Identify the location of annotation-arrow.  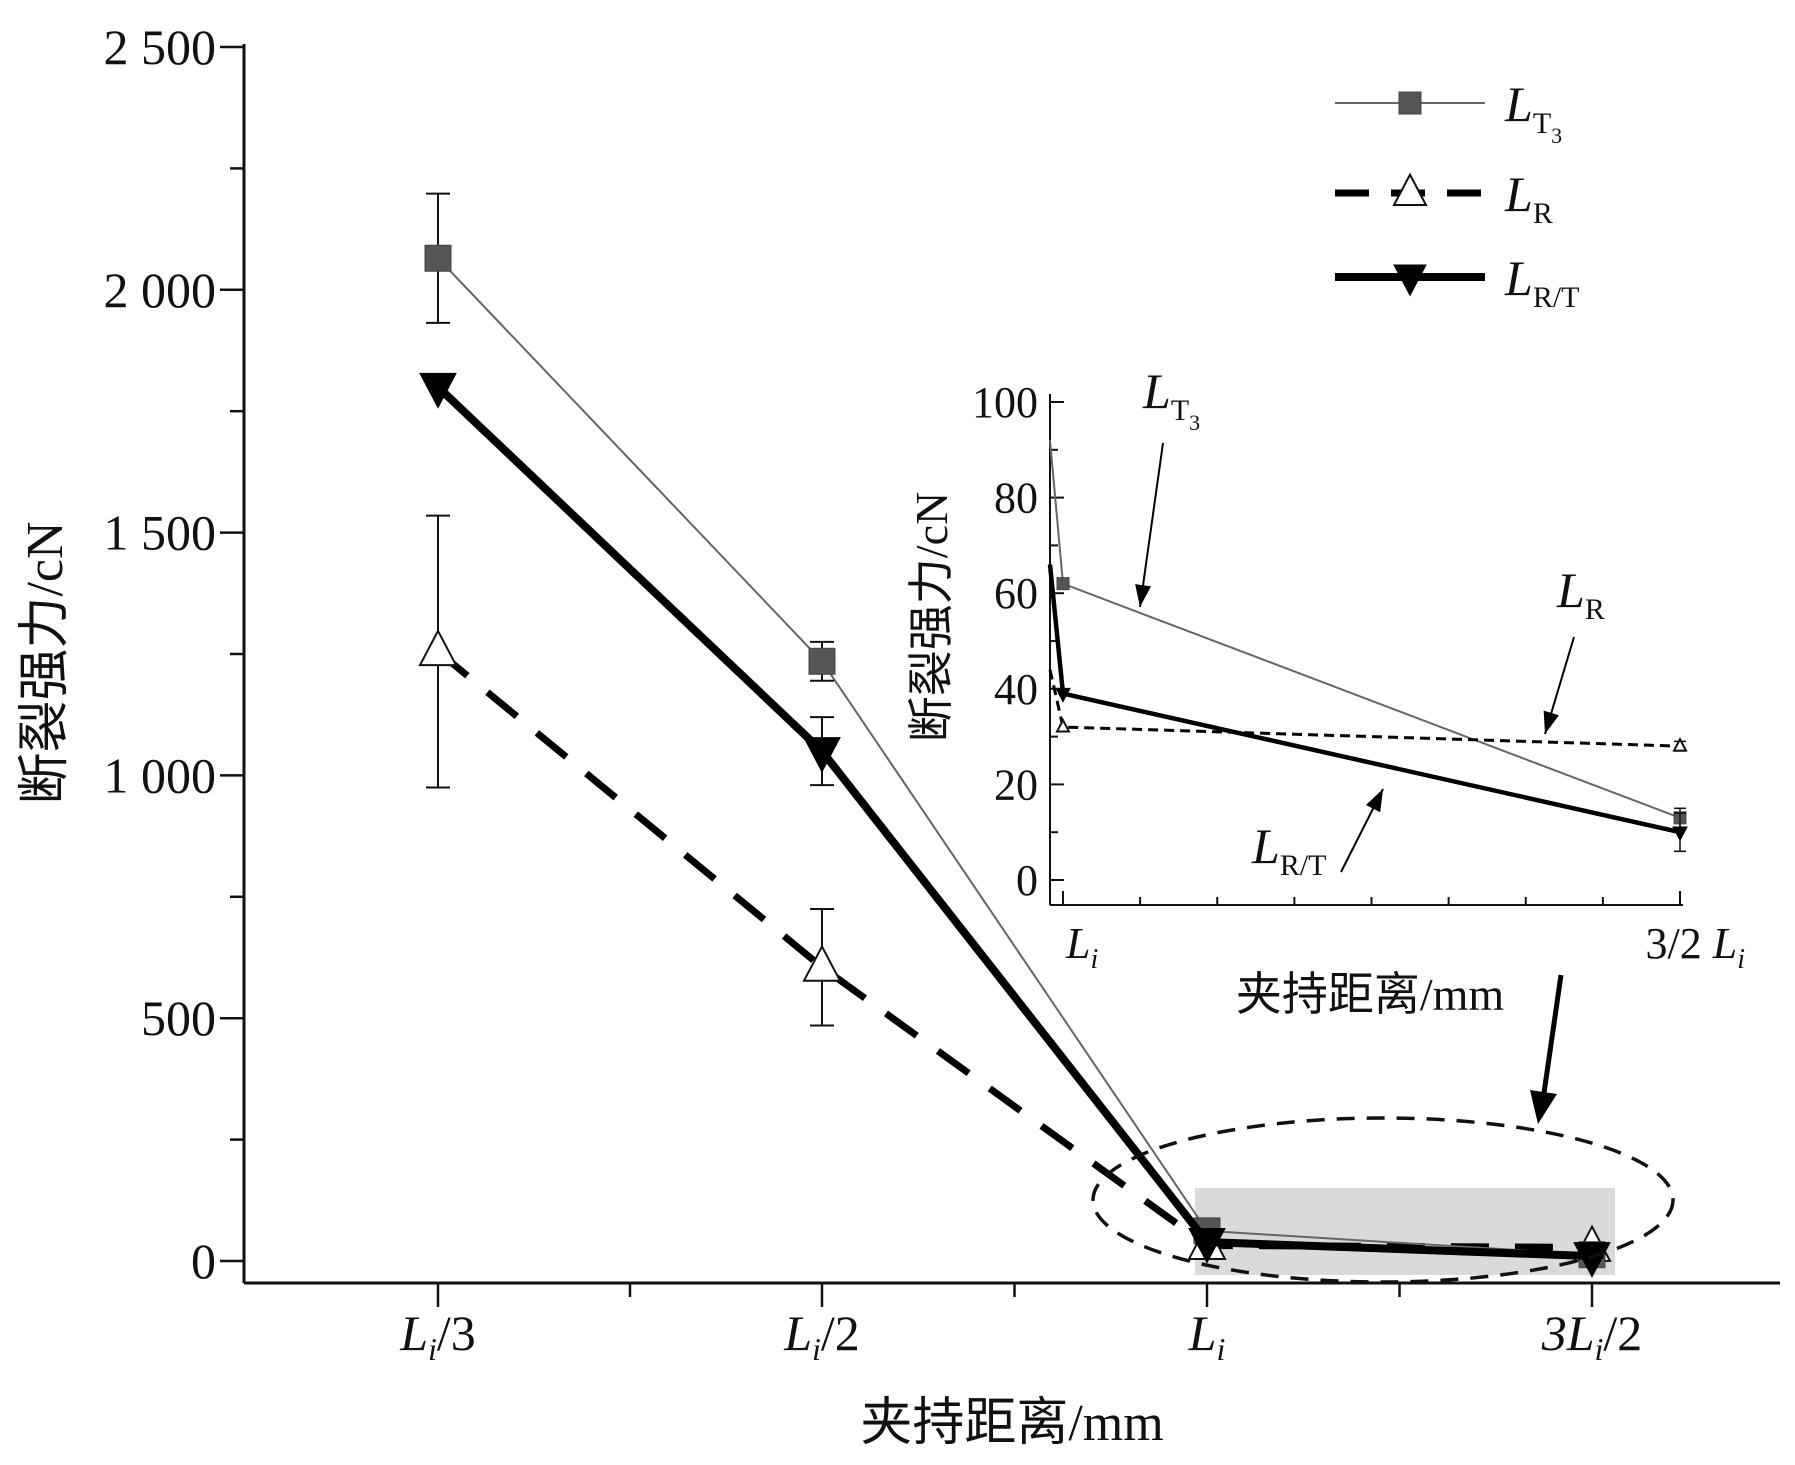
(1151, 525).